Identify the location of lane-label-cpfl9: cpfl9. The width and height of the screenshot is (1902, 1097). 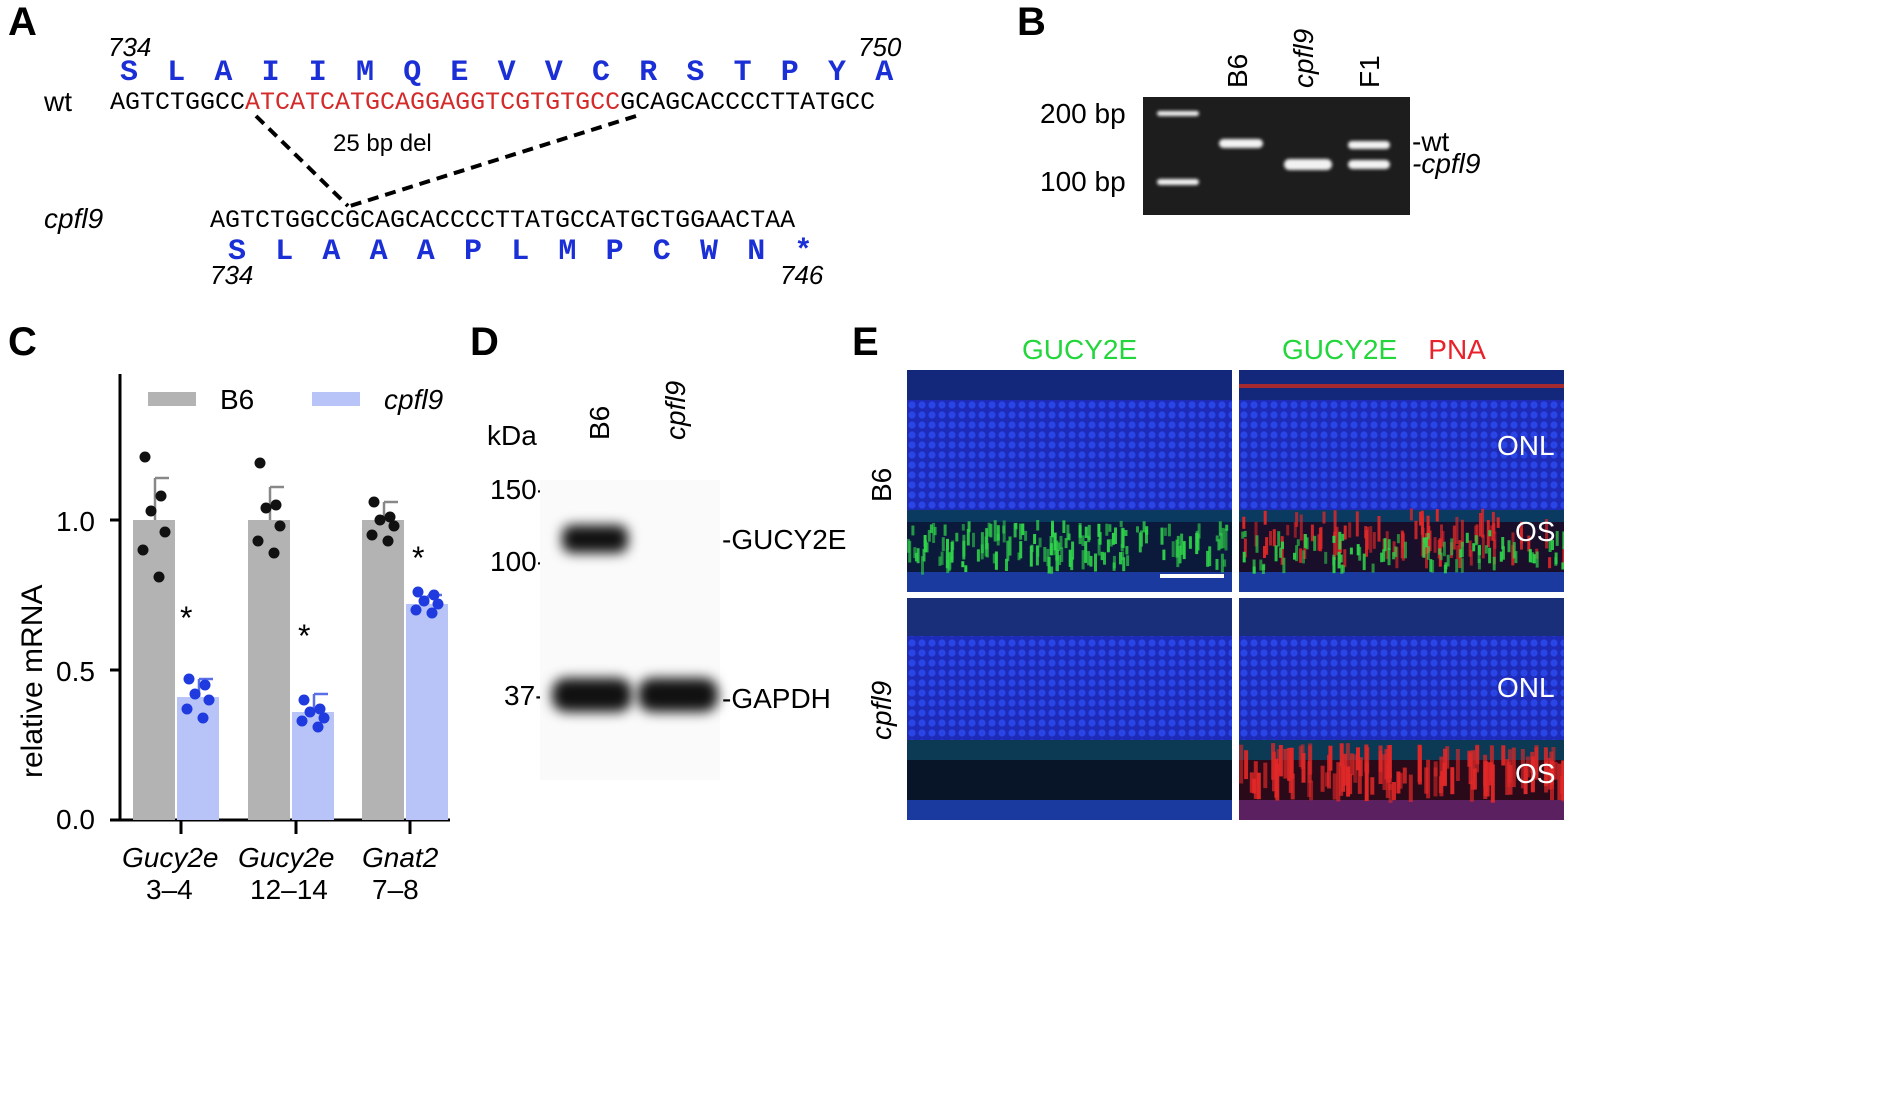
(675, 410).